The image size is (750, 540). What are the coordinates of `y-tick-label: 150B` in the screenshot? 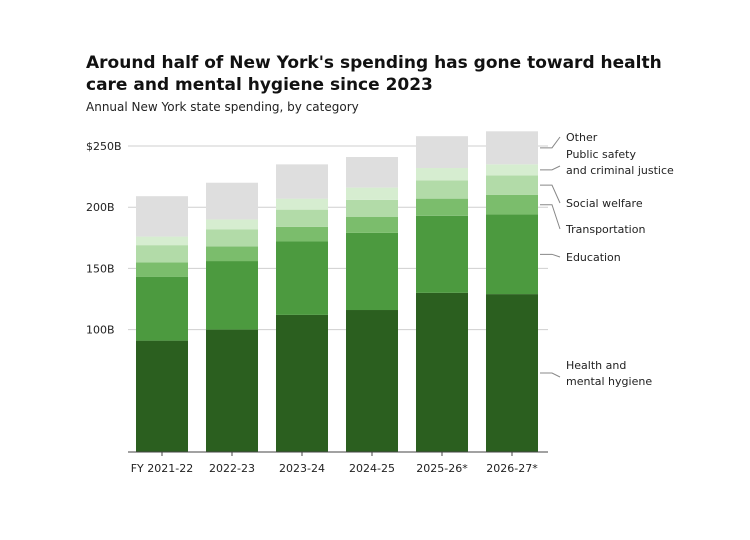 It's located at (100, 268).